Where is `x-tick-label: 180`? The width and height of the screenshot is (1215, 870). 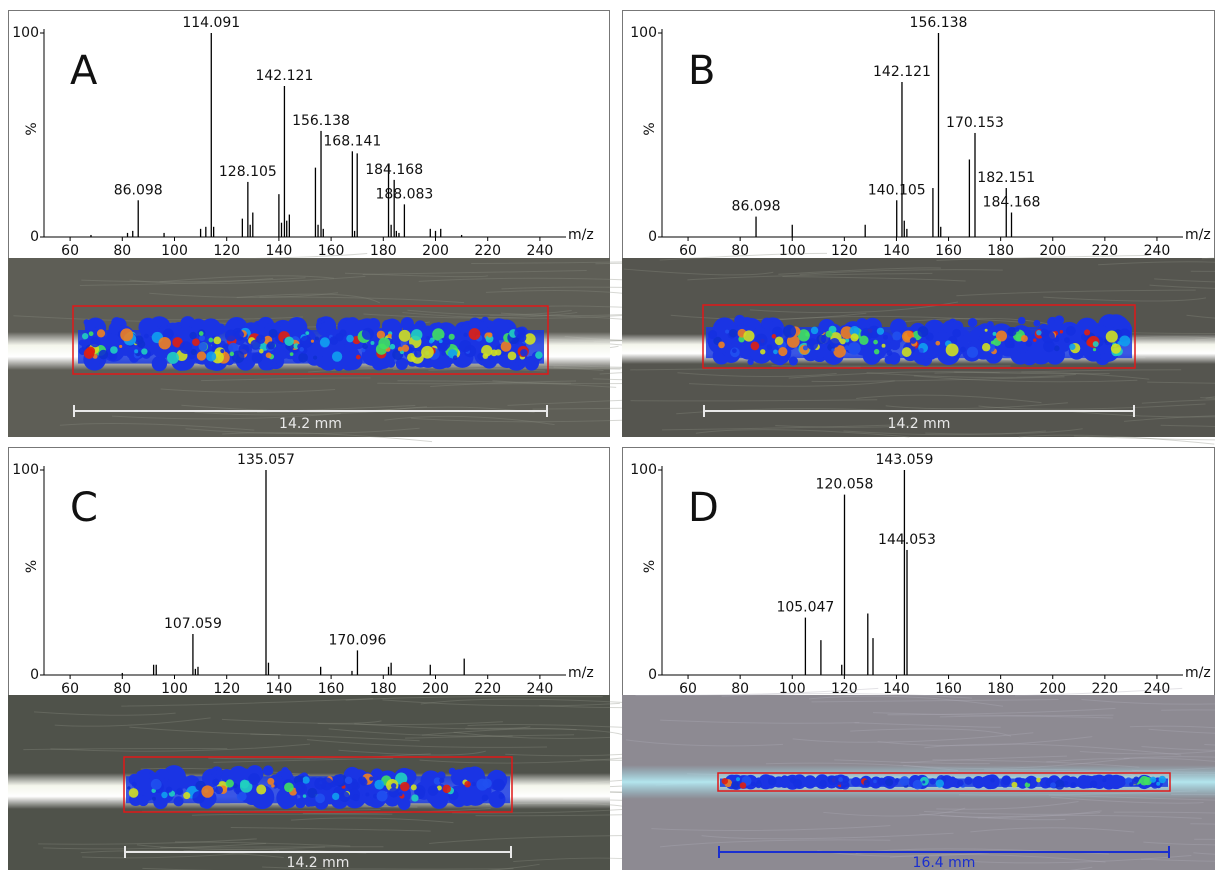 x-tick-label: 180 is located at coordinates (1000, 251).